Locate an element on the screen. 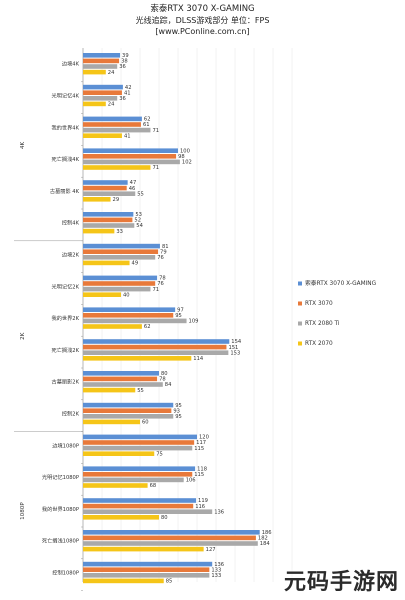 Image resolution: width=405 pixels, height=600 pixels. bar-value-label: 115 is located at coordinates (199, 449).